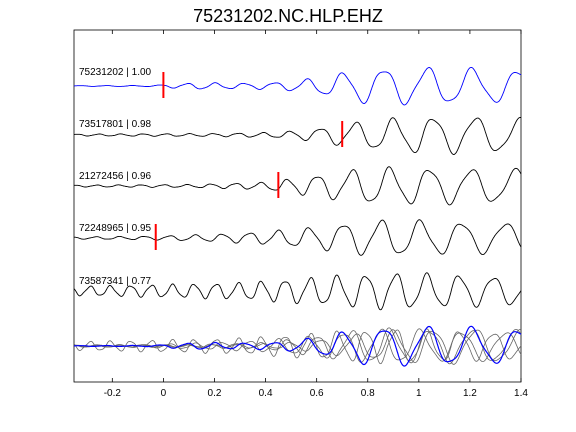 The image size is (576, 432). Describe the element at coordinates (115, 228) in the screenshot. I see `trace-label: 72248965 | 0.95` at that location.